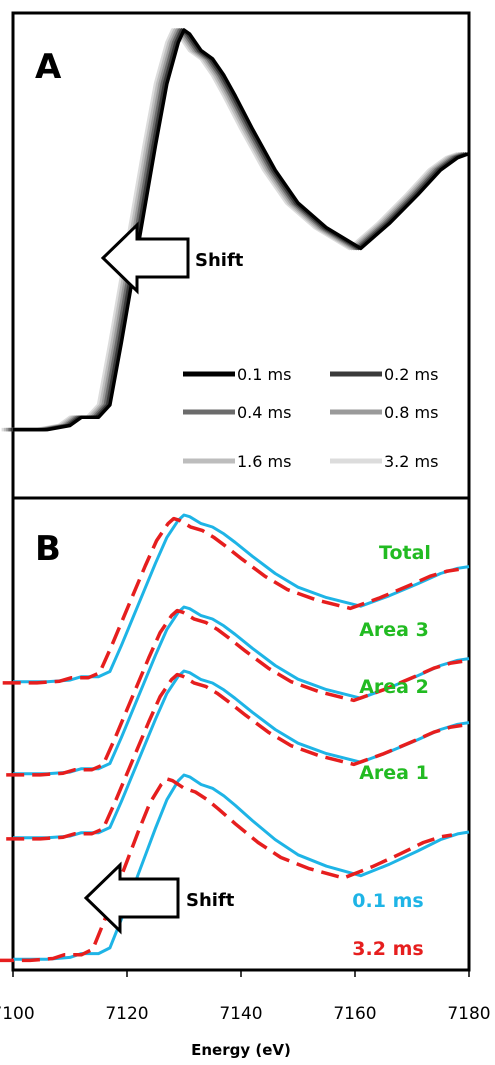 The width and height of the screenshot is (495, 1065). What do you see at coordinates (230, 600) in the screenshot?
I see `panel-b-curve-0-3-2ms` at bounding box center [230, 600].